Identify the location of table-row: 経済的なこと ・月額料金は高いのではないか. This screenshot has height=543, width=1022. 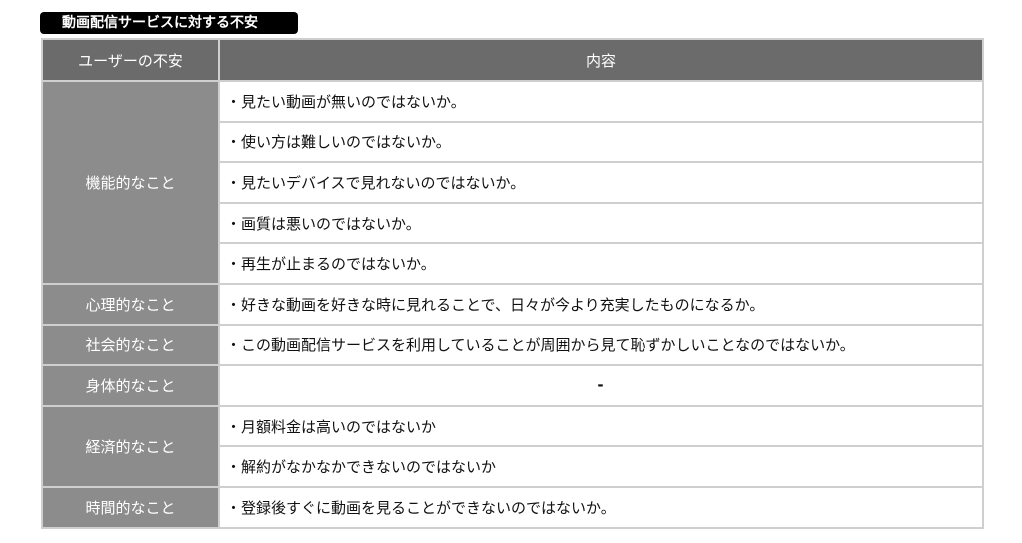
(512, 446).